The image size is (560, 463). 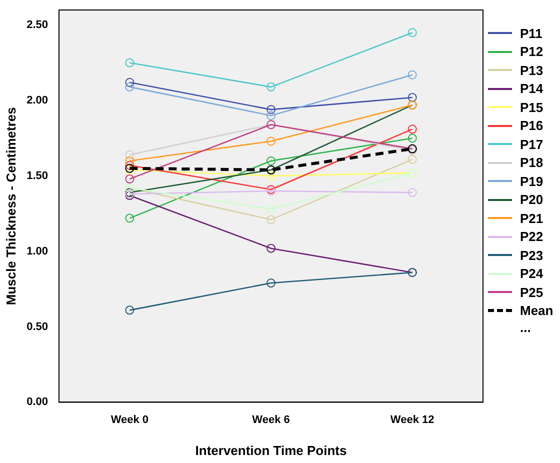 I want to click on legend-label: P13, so click(x=532, y=70).